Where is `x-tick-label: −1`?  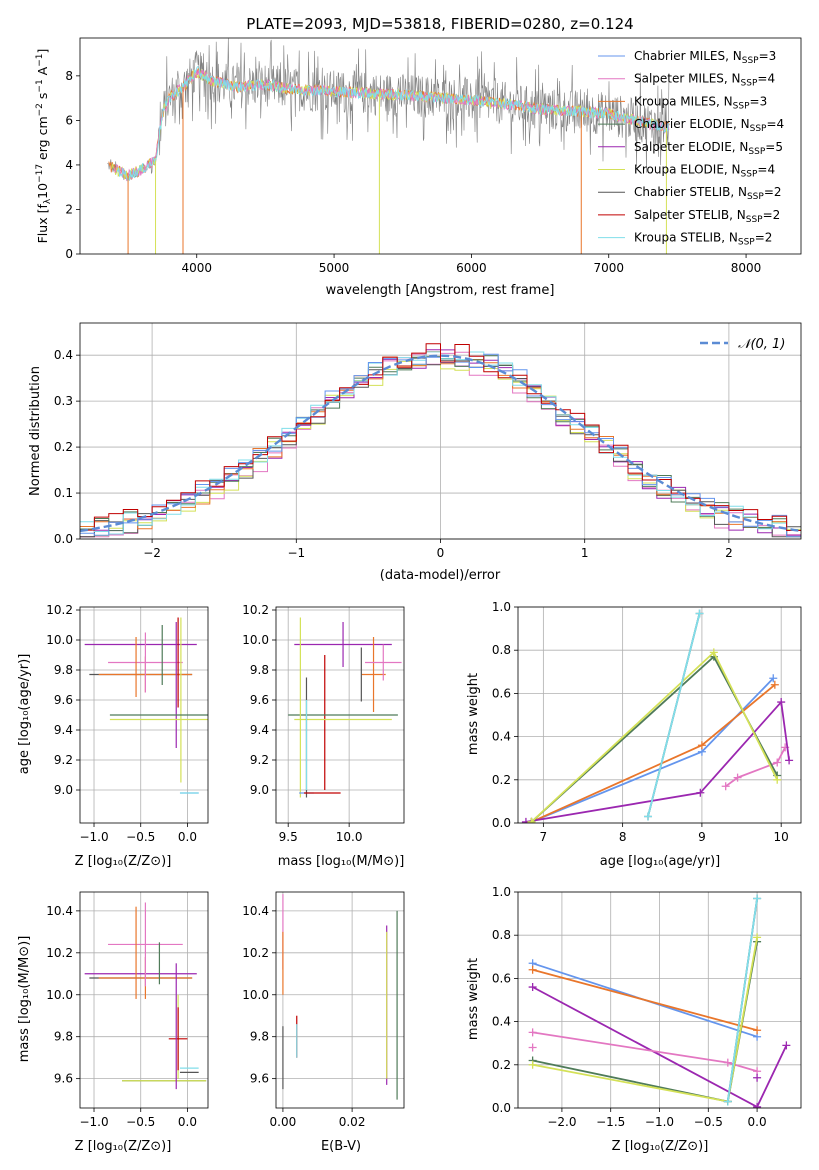 x-tick-label: −1 is located at coordinates (296, 553).